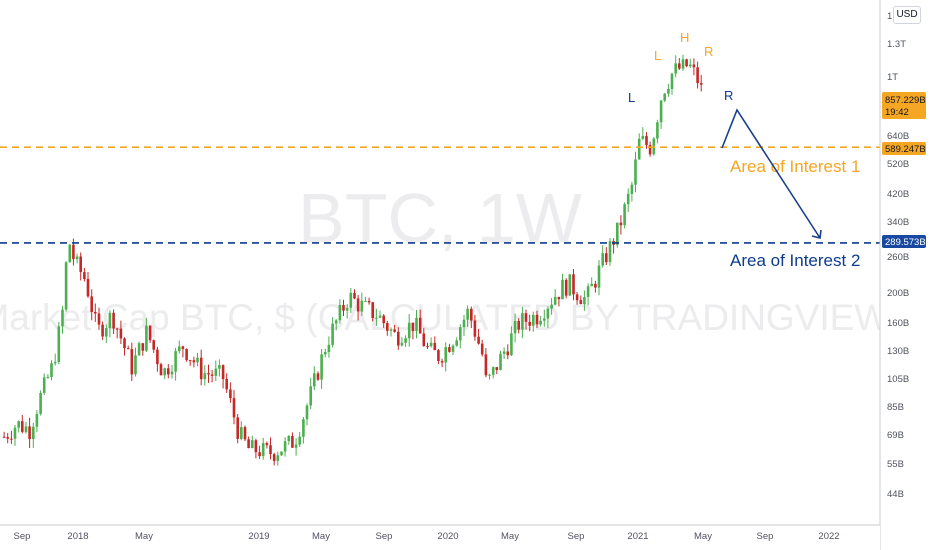 The height and width of the screenshot is (550, 932). What do you see at coordinates (898, 379) in the screenshot?
I see `price-axis-tick-label: 105B` at bounding box center [898, 379].